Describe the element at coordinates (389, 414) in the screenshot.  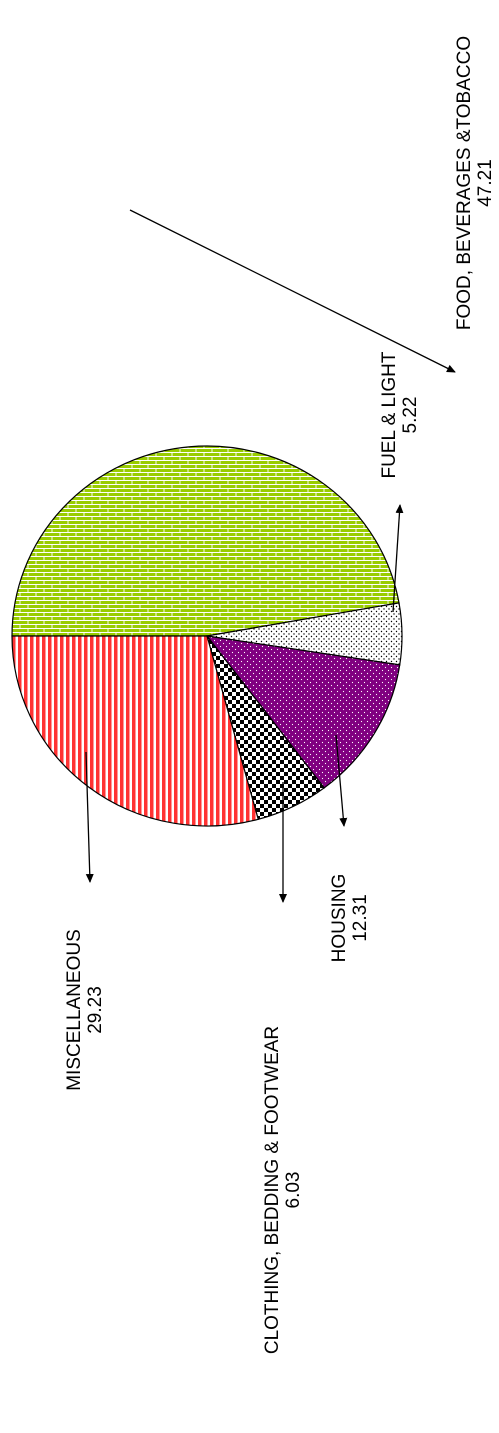
I see `slice-label: FUEL & LIGHT` at that location.